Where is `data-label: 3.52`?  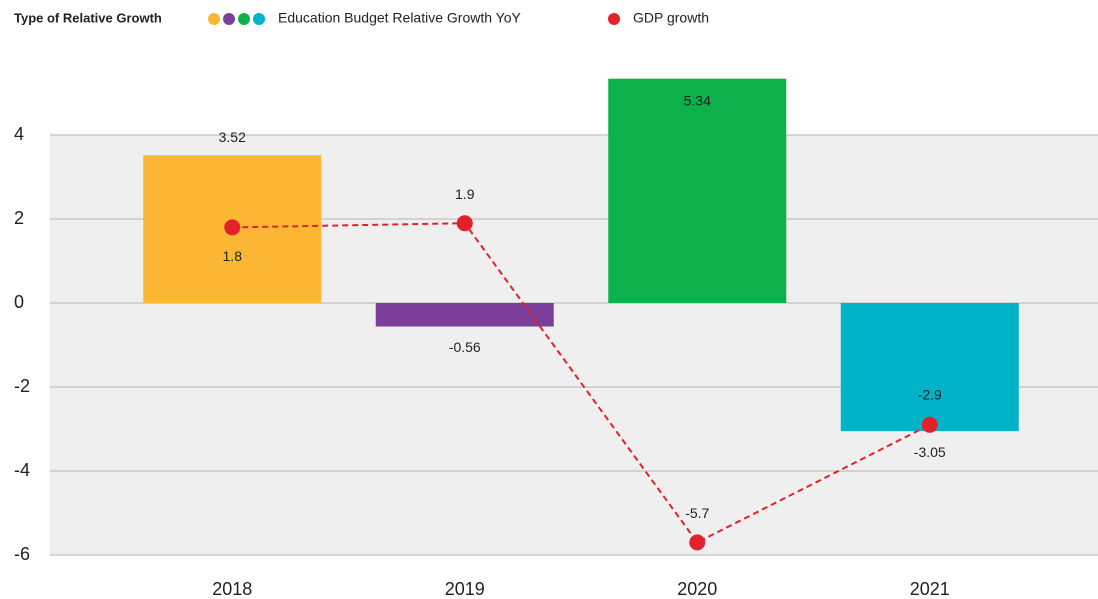 data-label: 3.52 is located at coordinates (232, 137).